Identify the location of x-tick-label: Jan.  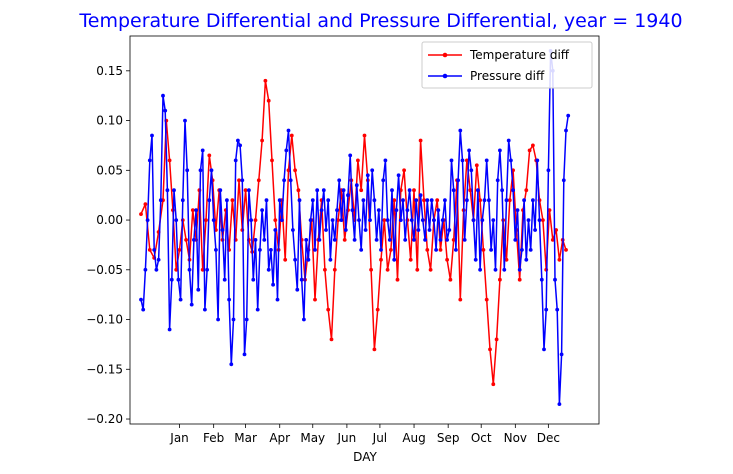
(179, 438).